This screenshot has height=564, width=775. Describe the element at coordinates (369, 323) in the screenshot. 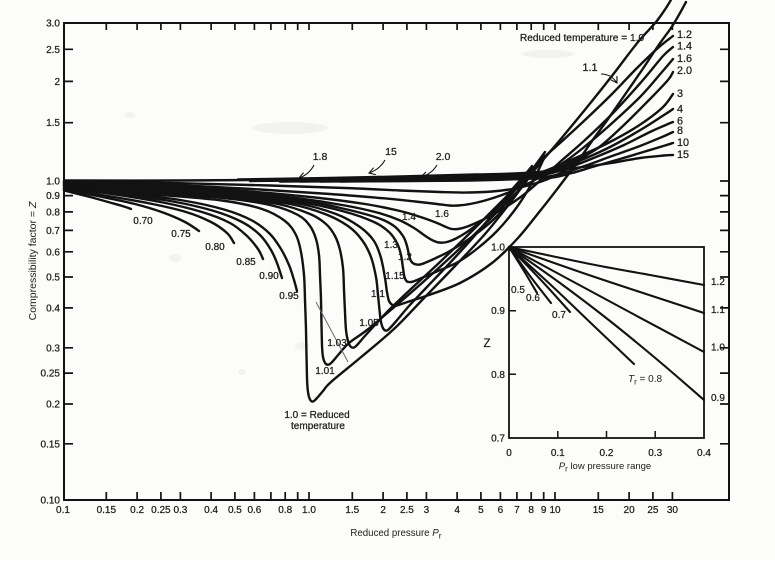

I see `svg-text: 1.05` at that location.